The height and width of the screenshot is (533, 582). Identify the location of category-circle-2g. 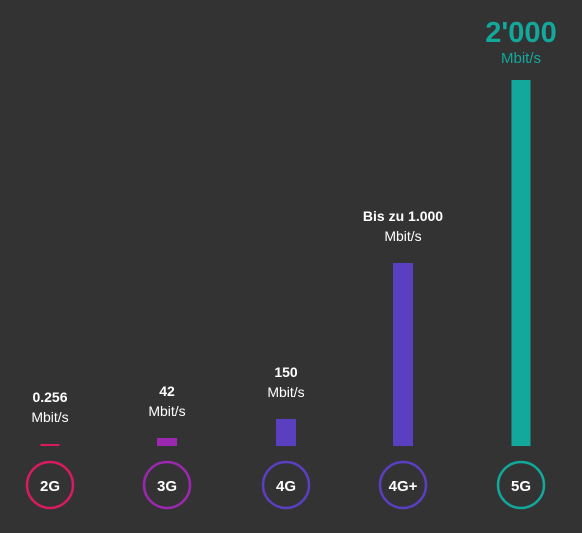
(50, 485).